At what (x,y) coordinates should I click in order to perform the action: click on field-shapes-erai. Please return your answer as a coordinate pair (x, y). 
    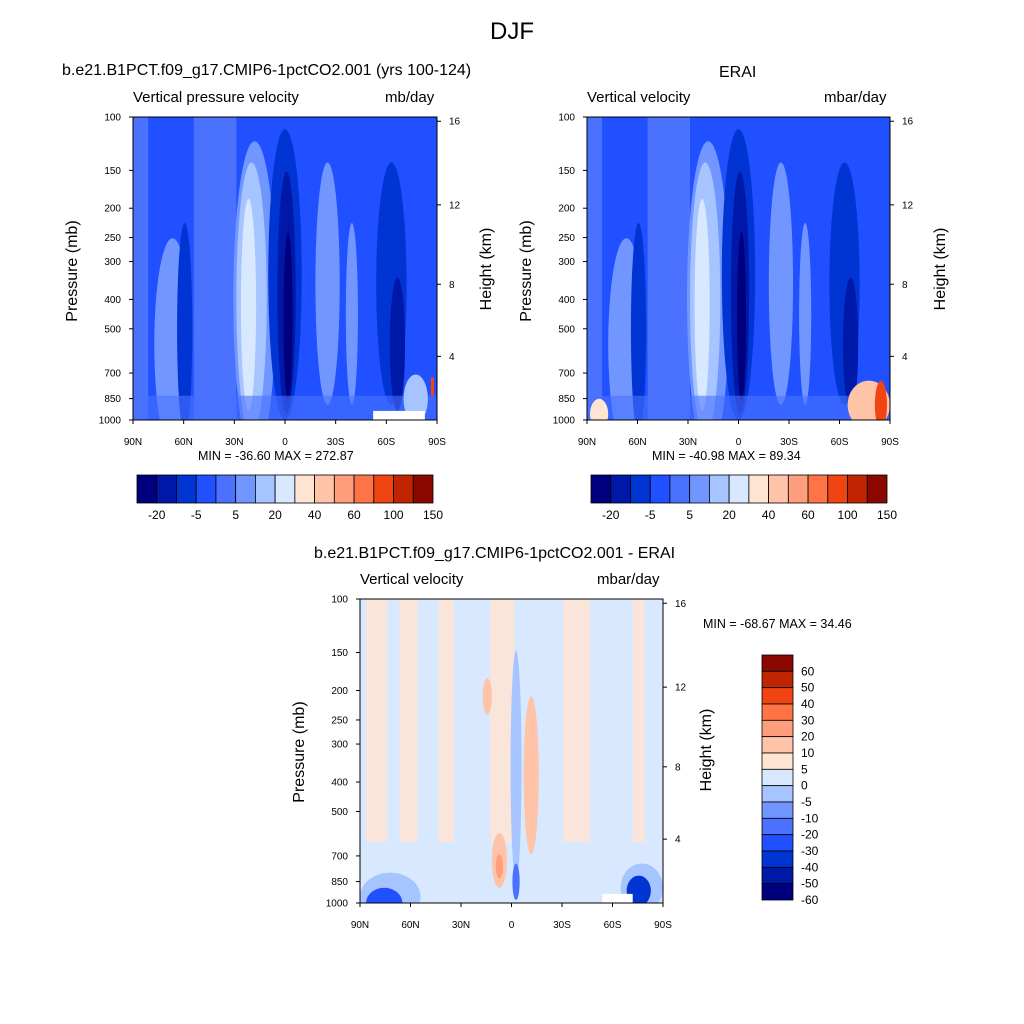
    Looking at the image, I should click on (738, 268).